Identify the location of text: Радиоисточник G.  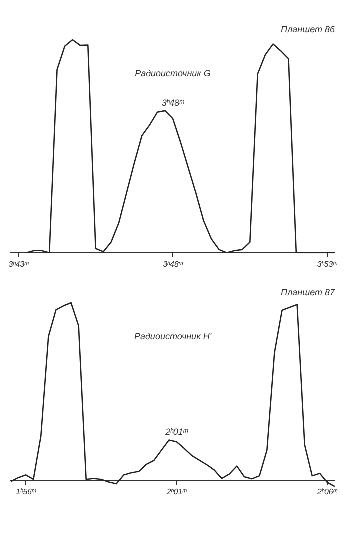
(173, 73).